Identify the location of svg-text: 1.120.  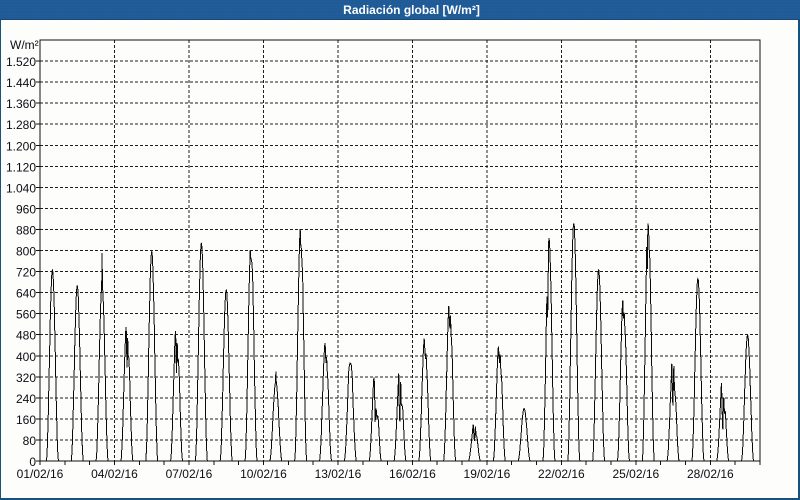
(21, 167).